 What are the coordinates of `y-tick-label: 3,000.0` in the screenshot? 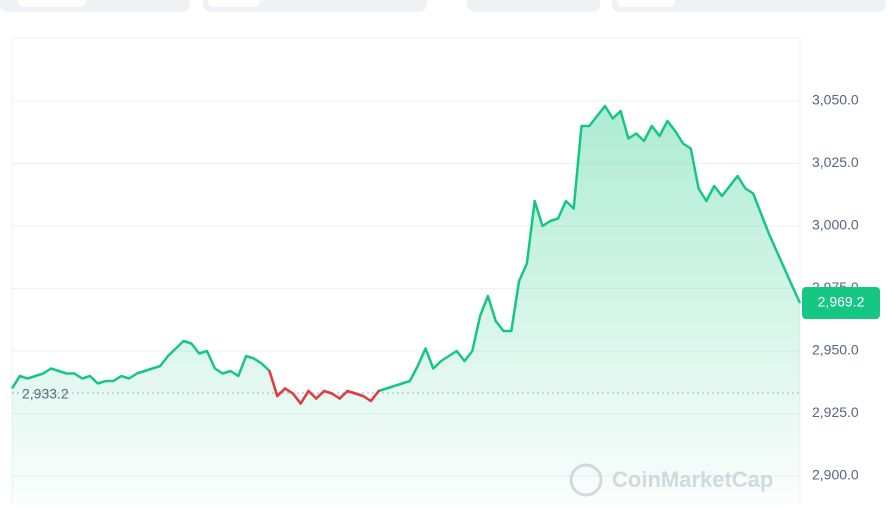 It's located at (835, 225).